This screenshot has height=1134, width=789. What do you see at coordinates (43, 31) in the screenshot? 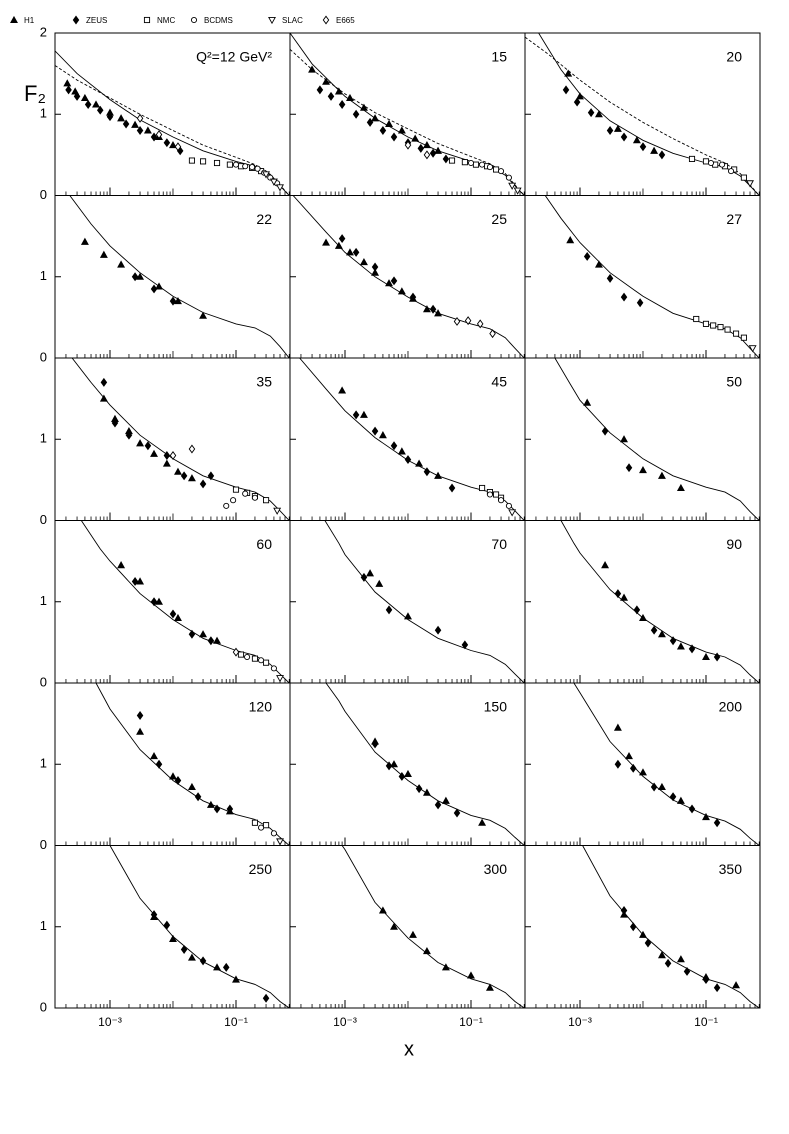
I see `y-tick-label: 2` at bounding box center [43, 31].